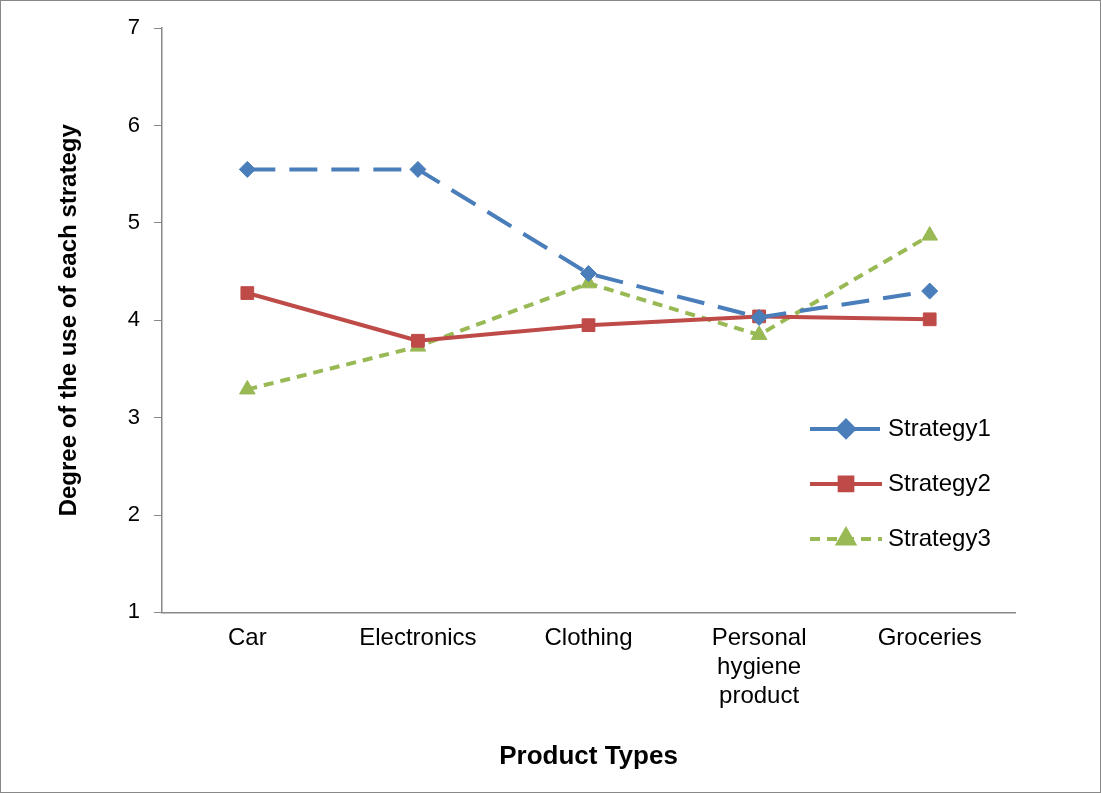 The image size is (1101, 793). Describe the element at coordinates (247, 637) in the screenshot. I see `x-tick-label: Car` at that location.